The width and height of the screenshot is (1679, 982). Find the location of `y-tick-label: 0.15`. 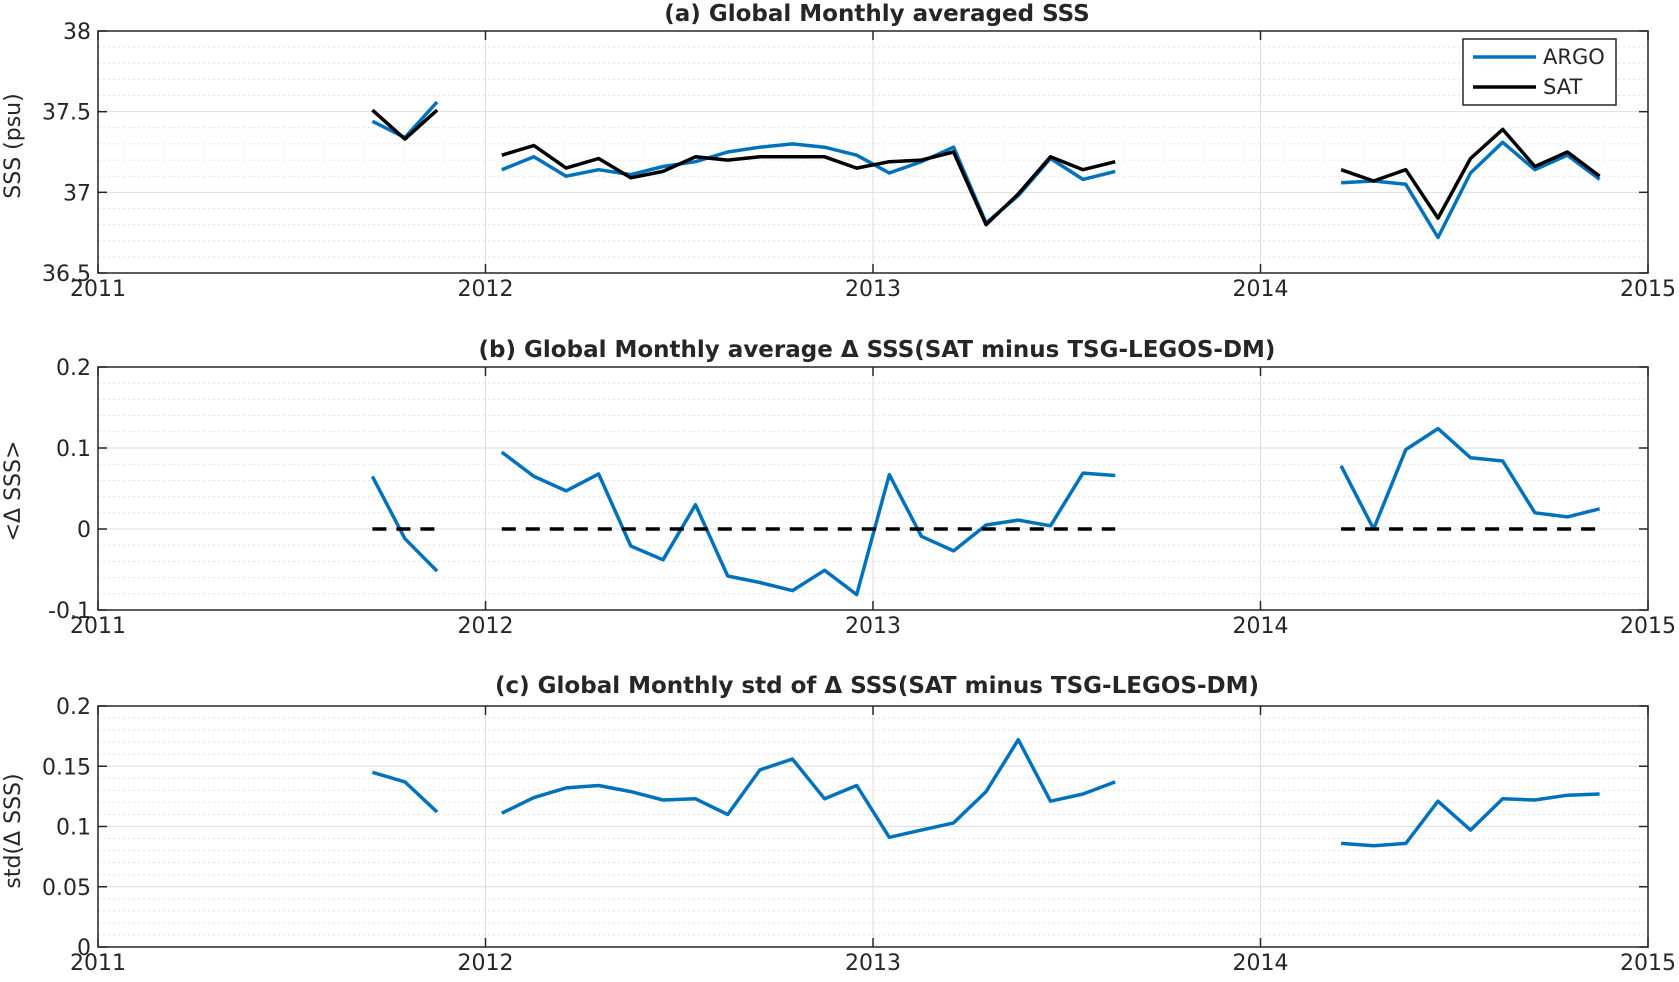

y-tick-label: 0.15 is located at coordinates (66, 767).